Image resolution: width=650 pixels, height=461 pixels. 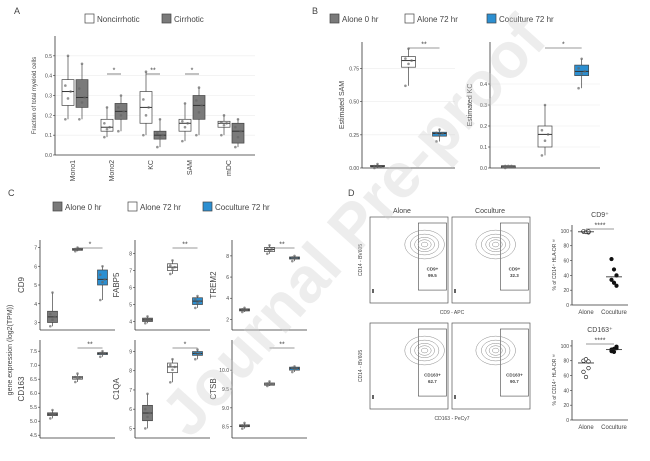 What do you see at coordinates (17, 11) in the screenshot?
I see `panel-label-a: A` at bounding box center [17, 11].